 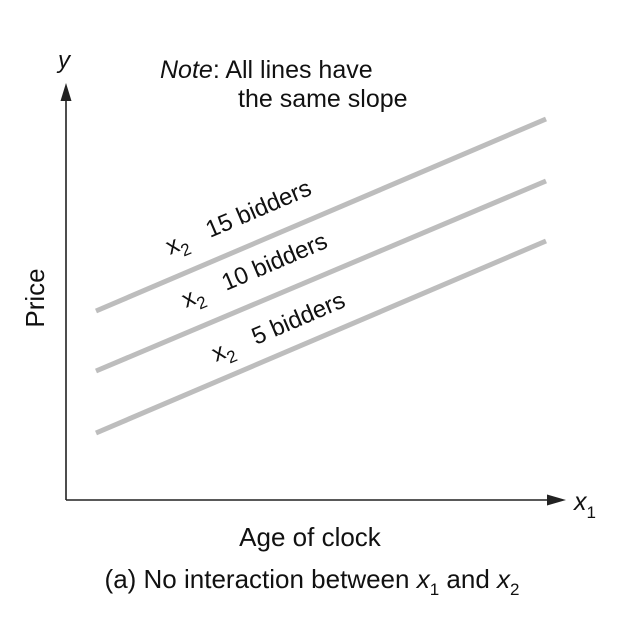 What do you see at coordinates (556, 500) in the screenshot?
I see `x-axis-arrowhead` at bounding box center [556, 500].